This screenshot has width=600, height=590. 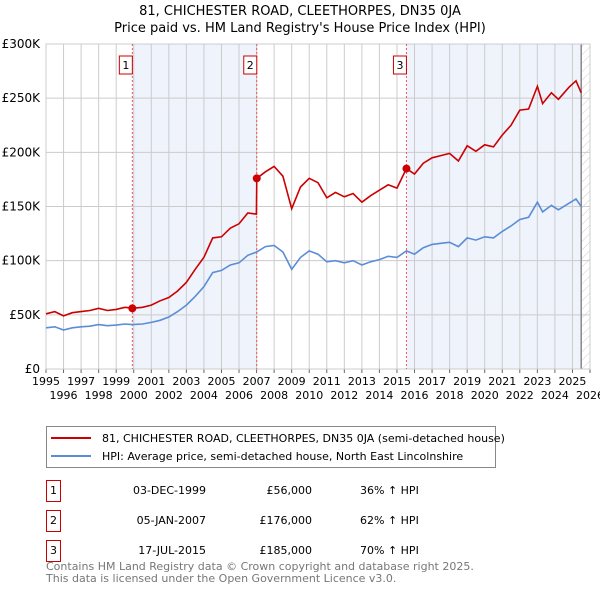 What do you see at coordinates (246, 551) in the screenshot?
I see `table-row: 3 17-JUL-2015 £185,000 70% ↑ HPI` at bounding box center [246, 551].